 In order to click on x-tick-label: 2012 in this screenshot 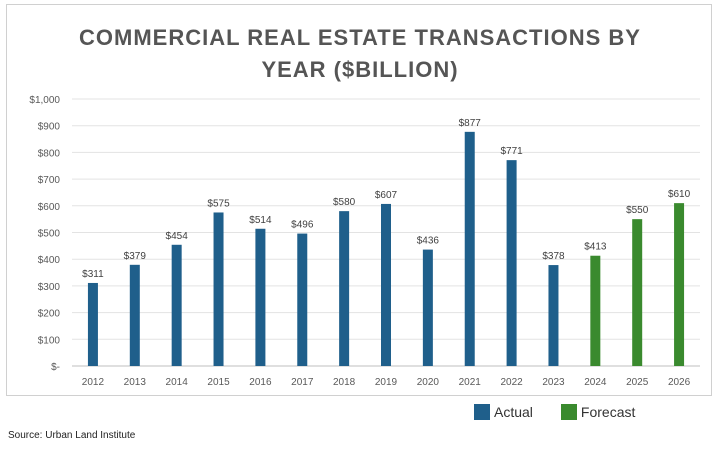, I will do `click(93, 382)`.